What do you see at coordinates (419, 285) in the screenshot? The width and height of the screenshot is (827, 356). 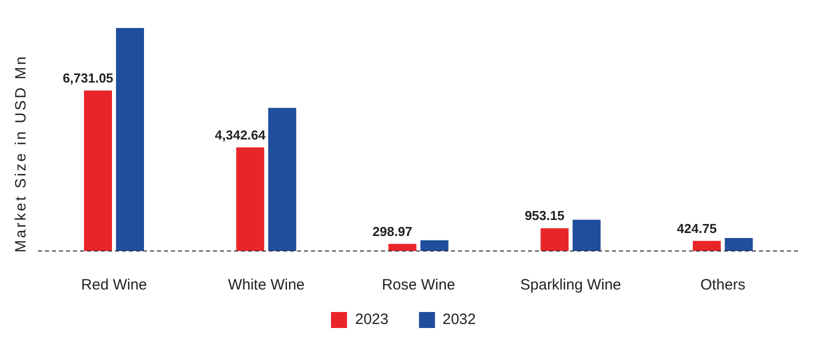 I see `x-tick-label: Rose Wine` at bounding box center [419, 285].